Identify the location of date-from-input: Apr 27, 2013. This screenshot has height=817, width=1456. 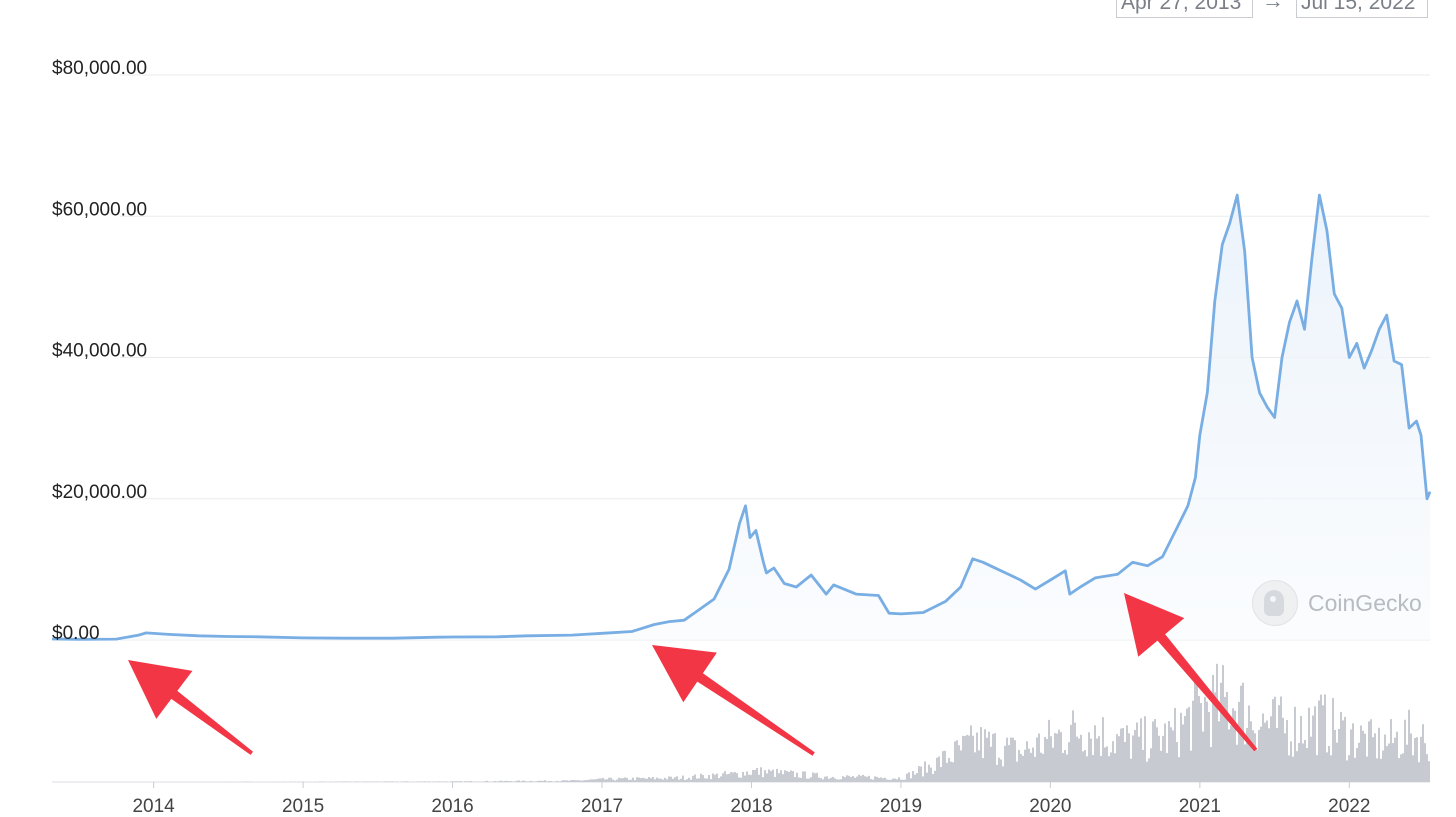
(1184, 9).